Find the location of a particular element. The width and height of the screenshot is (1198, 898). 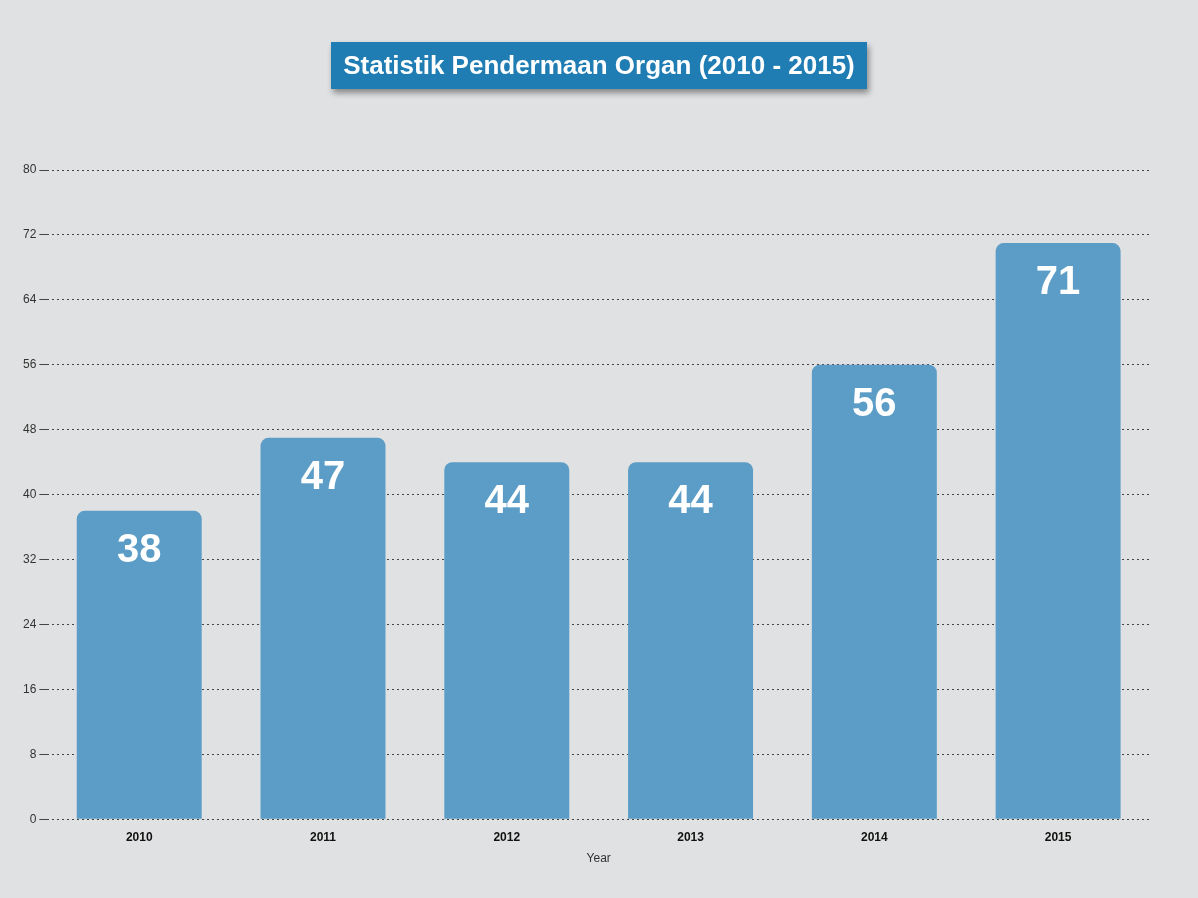

data-label: 47 is located at coordinates (323, 474).